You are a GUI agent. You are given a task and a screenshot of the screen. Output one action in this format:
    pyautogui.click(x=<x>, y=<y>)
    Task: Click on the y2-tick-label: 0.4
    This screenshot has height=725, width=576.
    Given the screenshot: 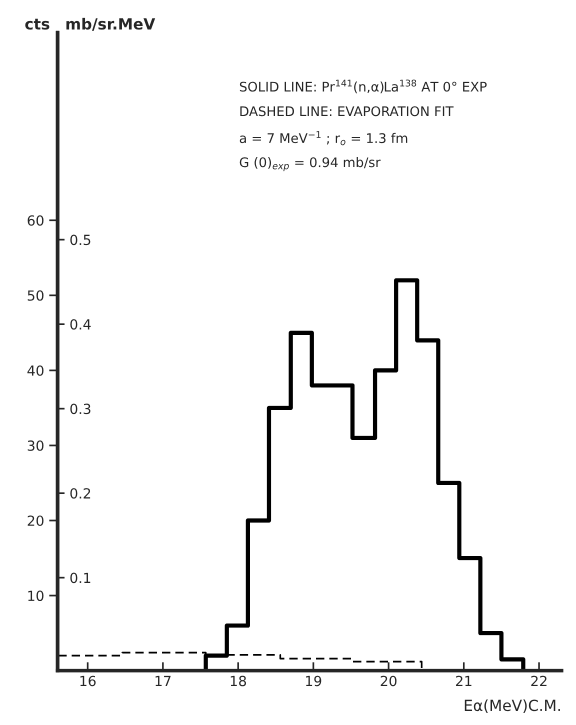 What is the action you would take?
    pyautogui.click(x=80, y=324)
    